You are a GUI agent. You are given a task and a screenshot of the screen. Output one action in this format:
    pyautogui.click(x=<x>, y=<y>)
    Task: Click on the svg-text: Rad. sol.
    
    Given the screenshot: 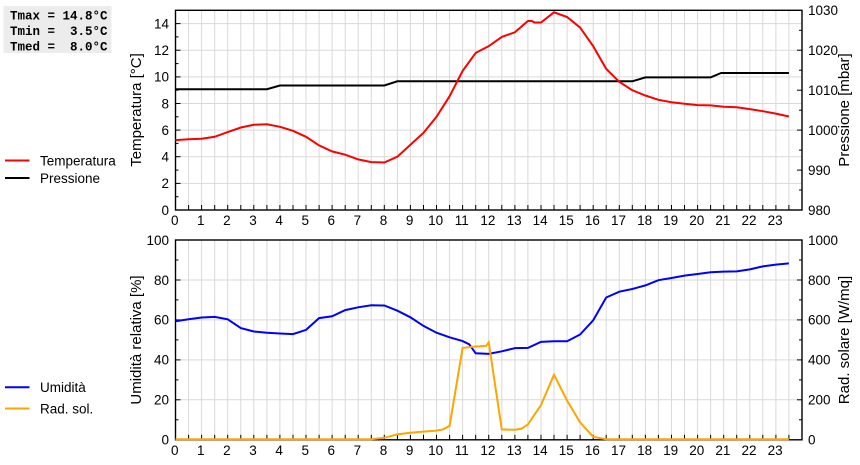 What is the action you would take?
    pyautogui.click(x=66, y=408)
    